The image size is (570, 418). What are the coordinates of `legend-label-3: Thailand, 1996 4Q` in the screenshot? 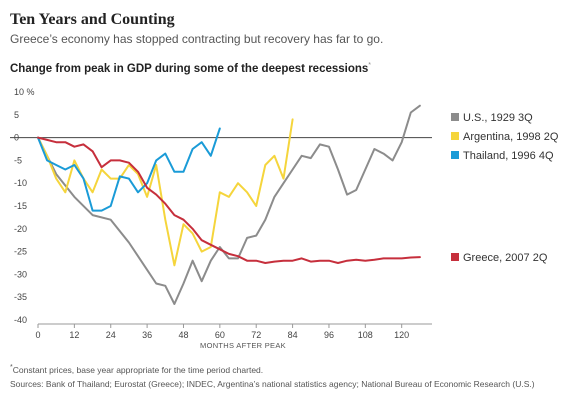 It's located at (508, 156).